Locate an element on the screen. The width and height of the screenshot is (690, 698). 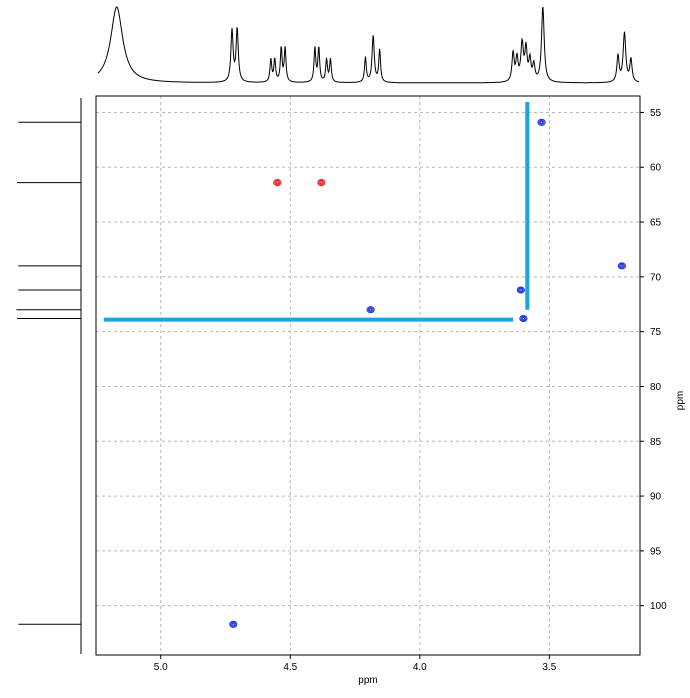
y-tick-label: 60 is located at coordinates (656, 168).